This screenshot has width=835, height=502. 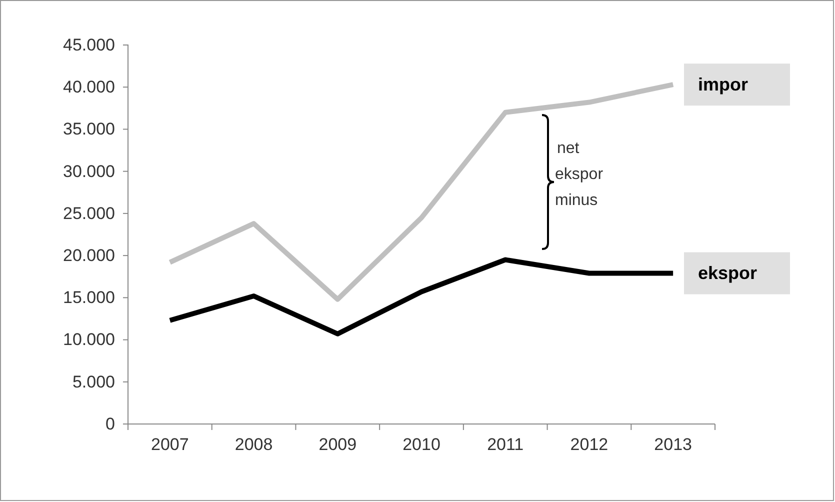 I want to click on x-tick-label: 2007, so click(x=170, y=444).